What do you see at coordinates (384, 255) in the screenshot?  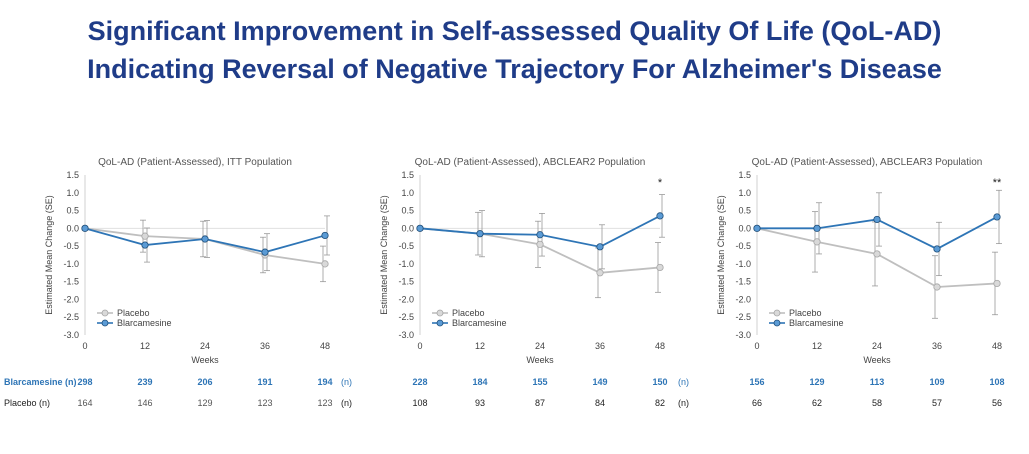 I see `y-axis-label: Estimated Mean Change (SE)` at bounding box center [384, 255].